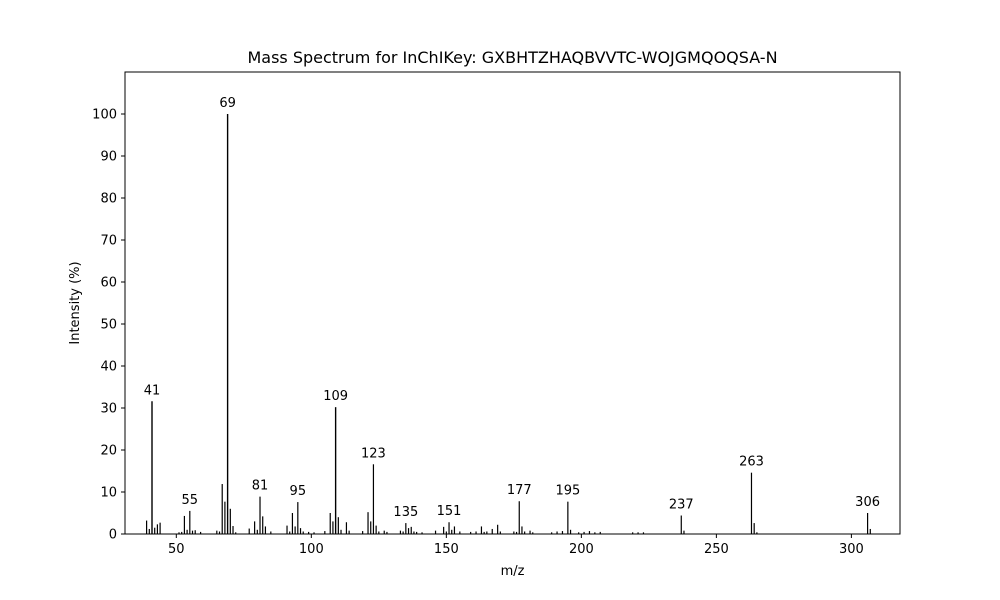 The height and width of the screenshot is (600, 1000). I want to click on y-tick-label-60: 60, so click(108, 283).